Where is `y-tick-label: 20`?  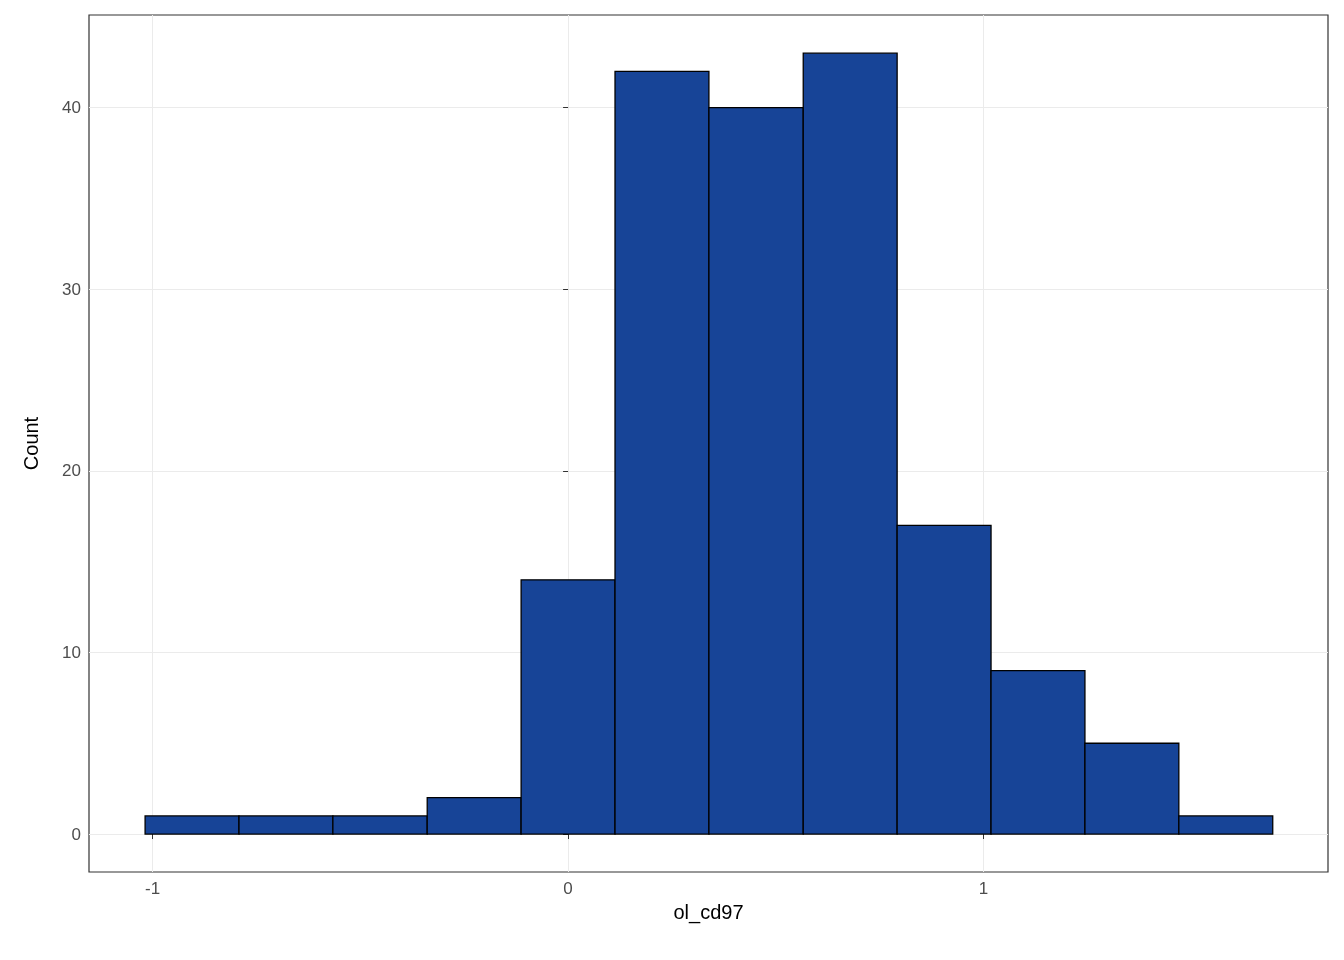
y-tick-label: 20 is located at coordinates (71, 471).